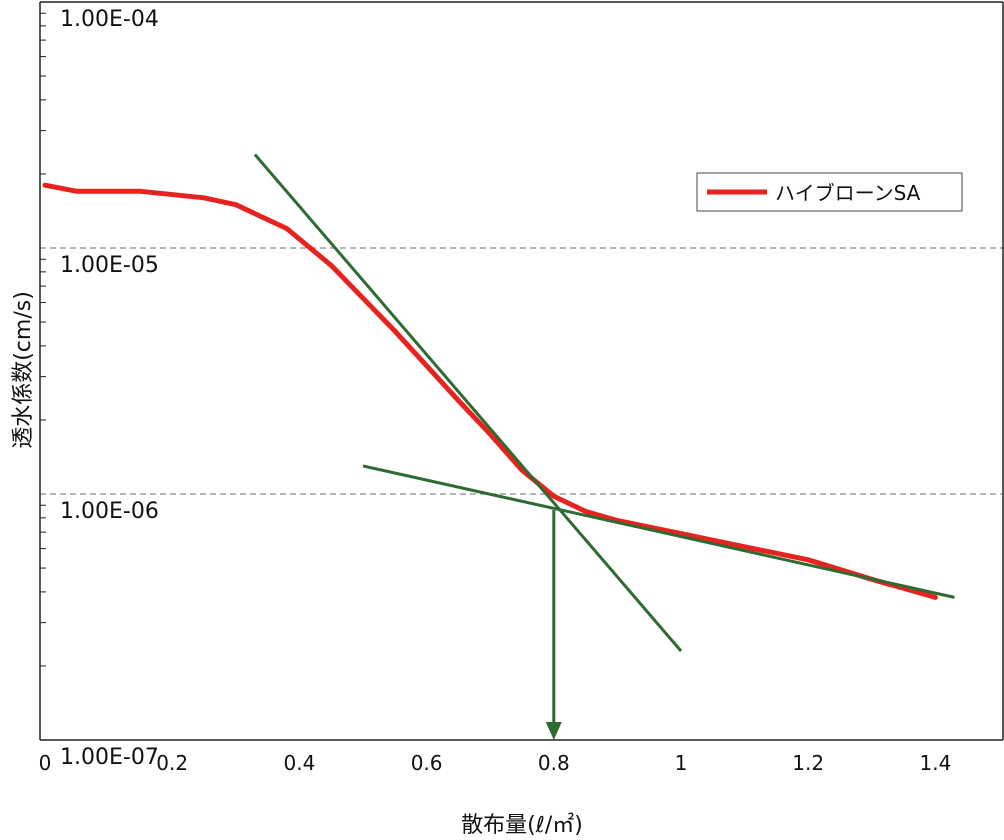  Describe the element at coordinates (109, 388) in the screenshot. I see `y-tick-labels: 1.00E-04 1.00E-05 1.00E-06 1.00E-07` at that location.